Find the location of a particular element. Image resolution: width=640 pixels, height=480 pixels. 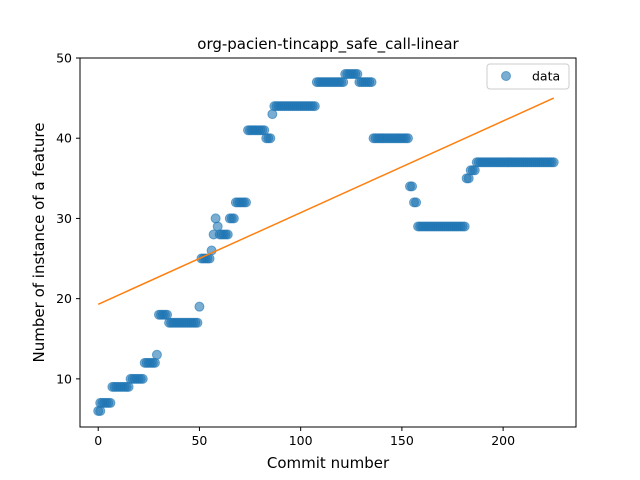

legend-marker-data is located at coordinates (506, 76).